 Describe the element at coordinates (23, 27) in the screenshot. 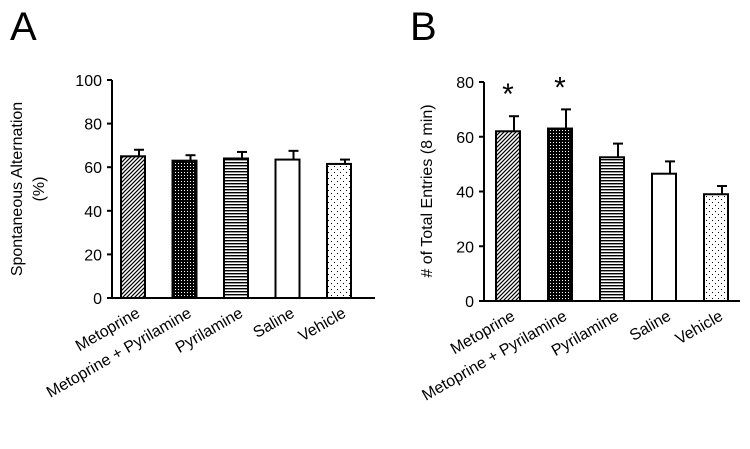

I see `panel-letter: A` at that location.